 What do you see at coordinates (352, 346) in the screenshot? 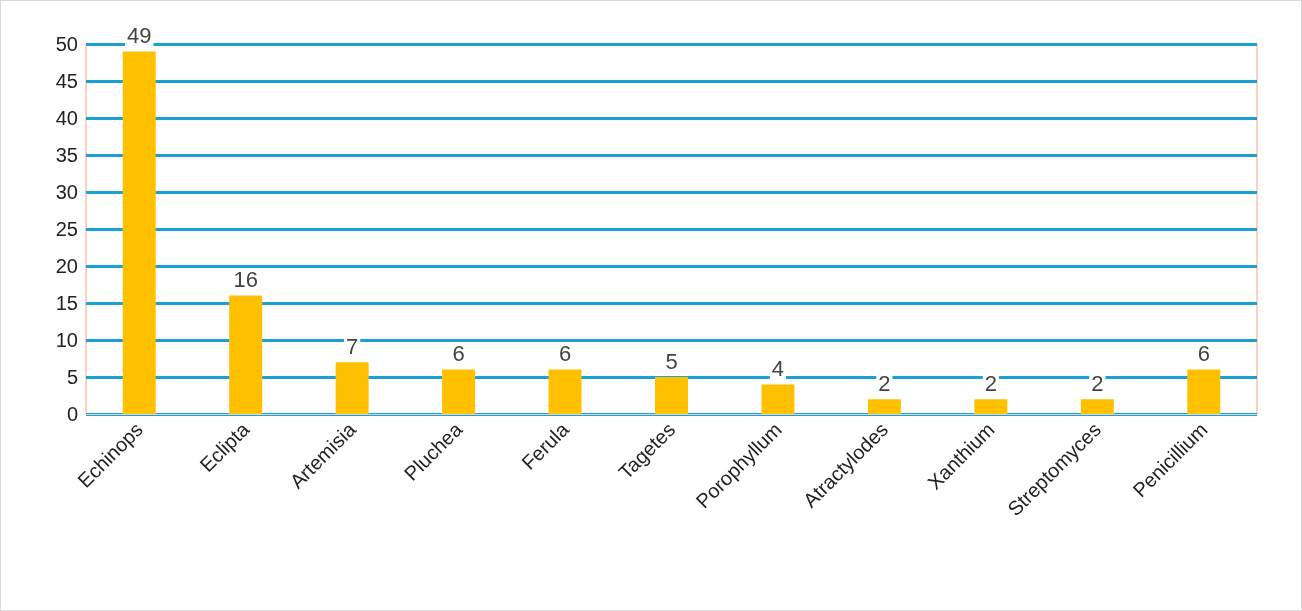
I see `data-label: 7` at bounding box center [352, 346].